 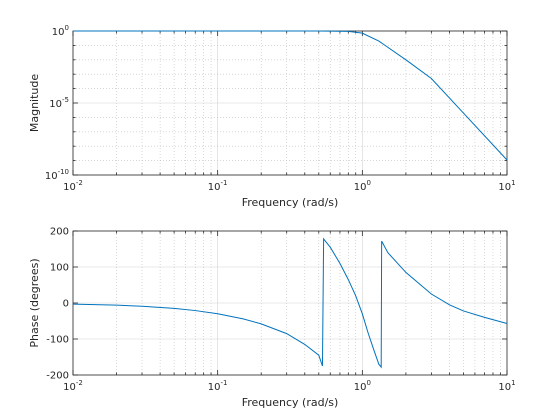 What do you see at coordinates (57, 304) in the screenshot?
I see `phase-y-tick-labels: -200 -100 0 100 200` at bounding box center [57, 304].